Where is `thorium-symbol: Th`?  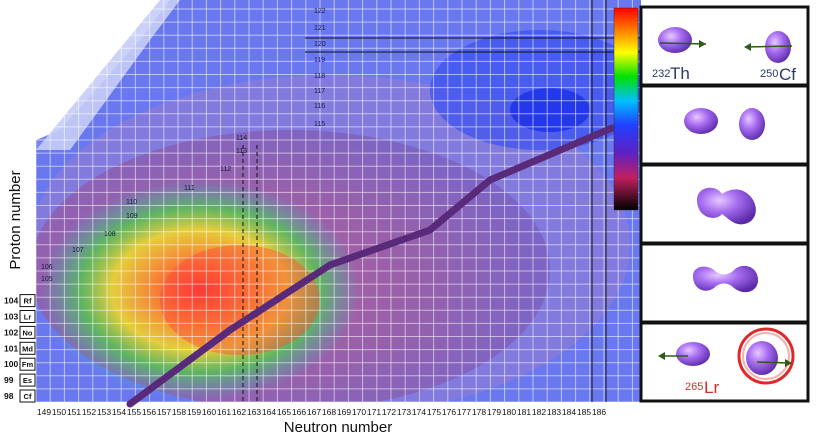 thorium-symbol: Th is located at coordinates (680, 73).